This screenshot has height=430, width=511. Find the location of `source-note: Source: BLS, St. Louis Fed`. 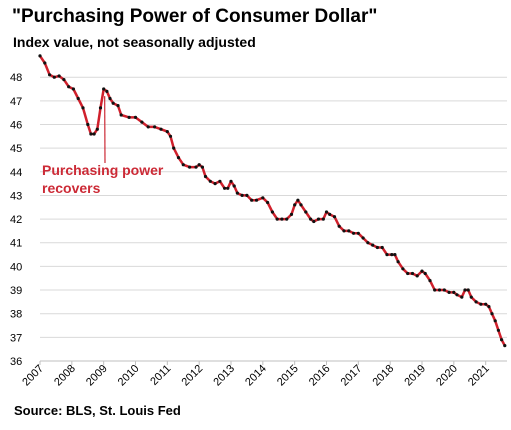

source-note: Source: BLS, St. Louis Fed is located at coordinates (97, 410).